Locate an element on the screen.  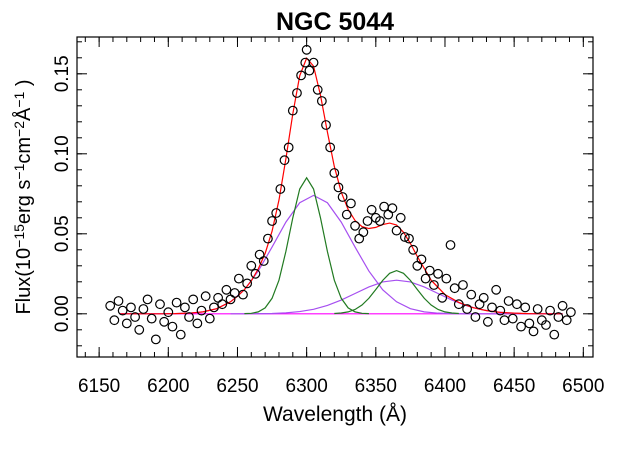
x-tick-label: 6300 is located at coordinates (307, 386).